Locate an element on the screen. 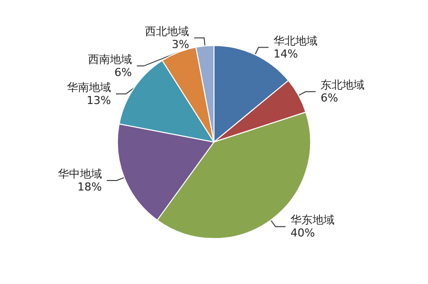 The height and width of the screenshot is (284, 428). slice-label: 华南地域 is located at coordinates (89, 87).